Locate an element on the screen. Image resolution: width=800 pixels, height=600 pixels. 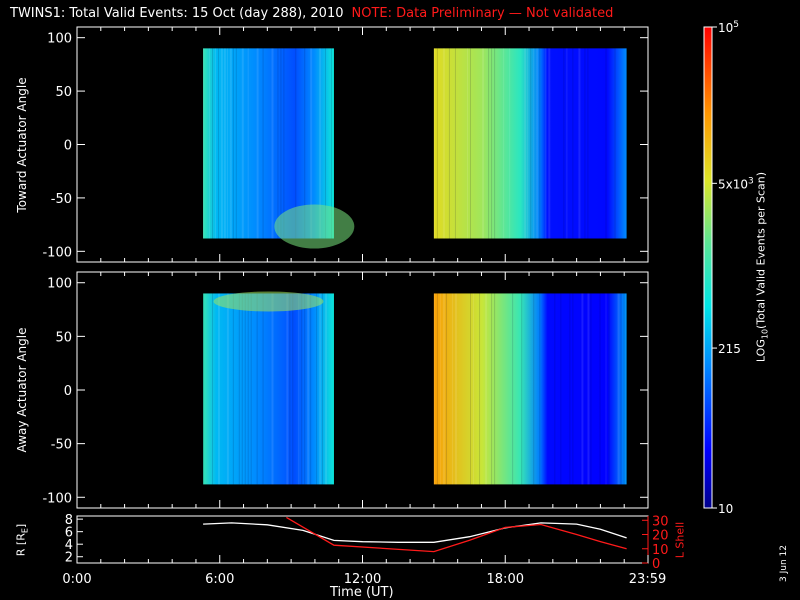
y-right-tick-label: 30 is located at coordinates (660, 521).